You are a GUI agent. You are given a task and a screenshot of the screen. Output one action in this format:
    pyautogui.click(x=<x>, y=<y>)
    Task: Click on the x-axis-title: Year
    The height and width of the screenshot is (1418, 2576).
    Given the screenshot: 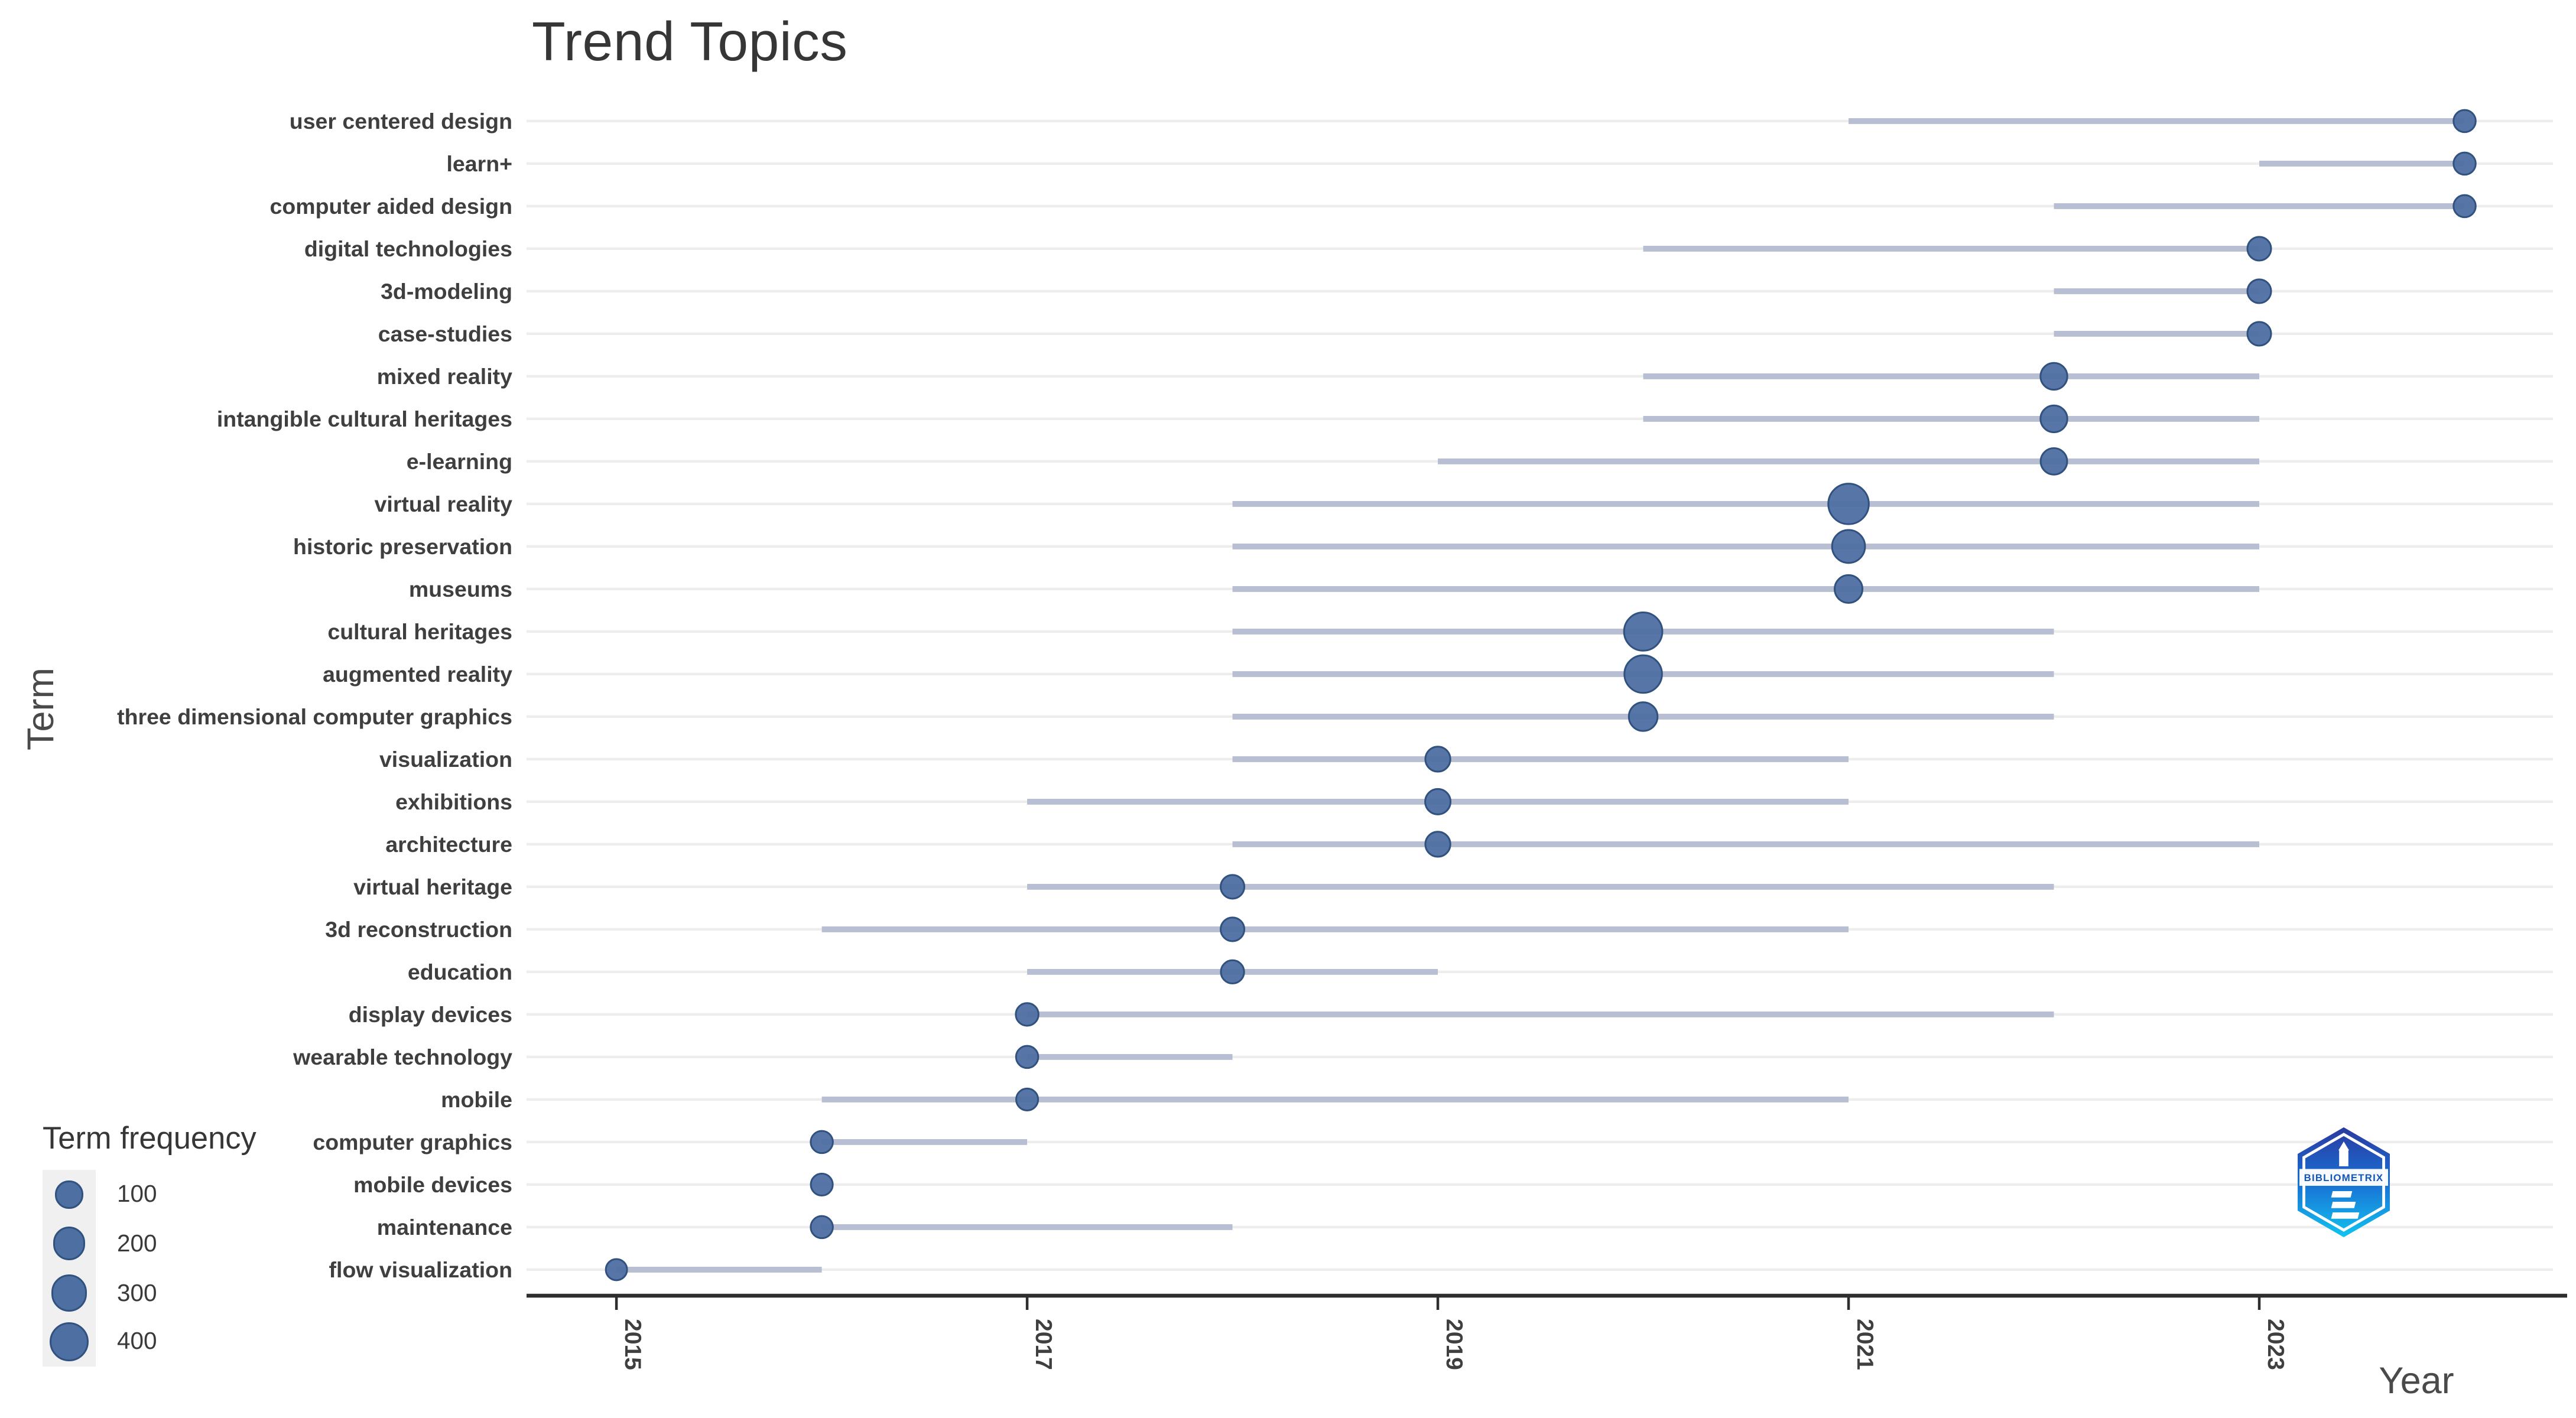 What is the action you would take?
    pyautogui.click(x=2416, y=1380)
    